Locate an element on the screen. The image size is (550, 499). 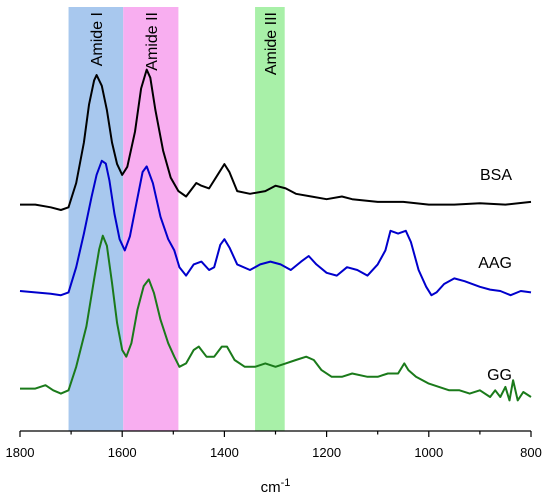
x-tick-label: 1200 is located at coordinates (326, 452).